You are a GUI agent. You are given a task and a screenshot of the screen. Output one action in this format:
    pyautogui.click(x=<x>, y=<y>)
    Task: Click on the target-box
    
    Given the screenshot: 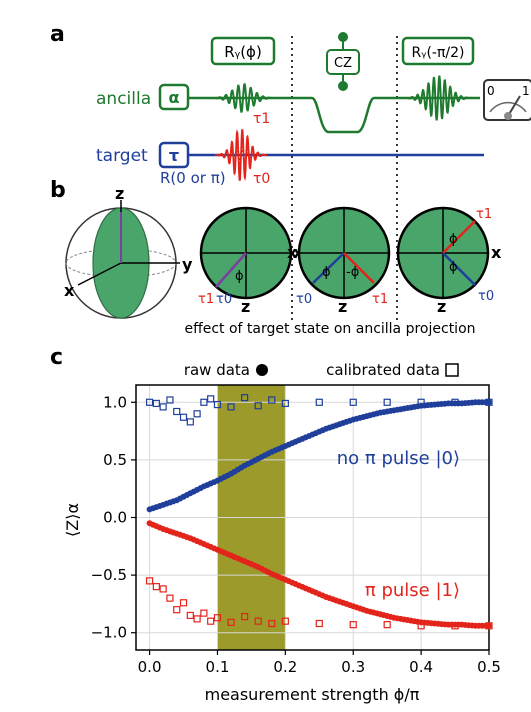 What is the action you would take?
    pyautogui.click(x=174, y=155)
    